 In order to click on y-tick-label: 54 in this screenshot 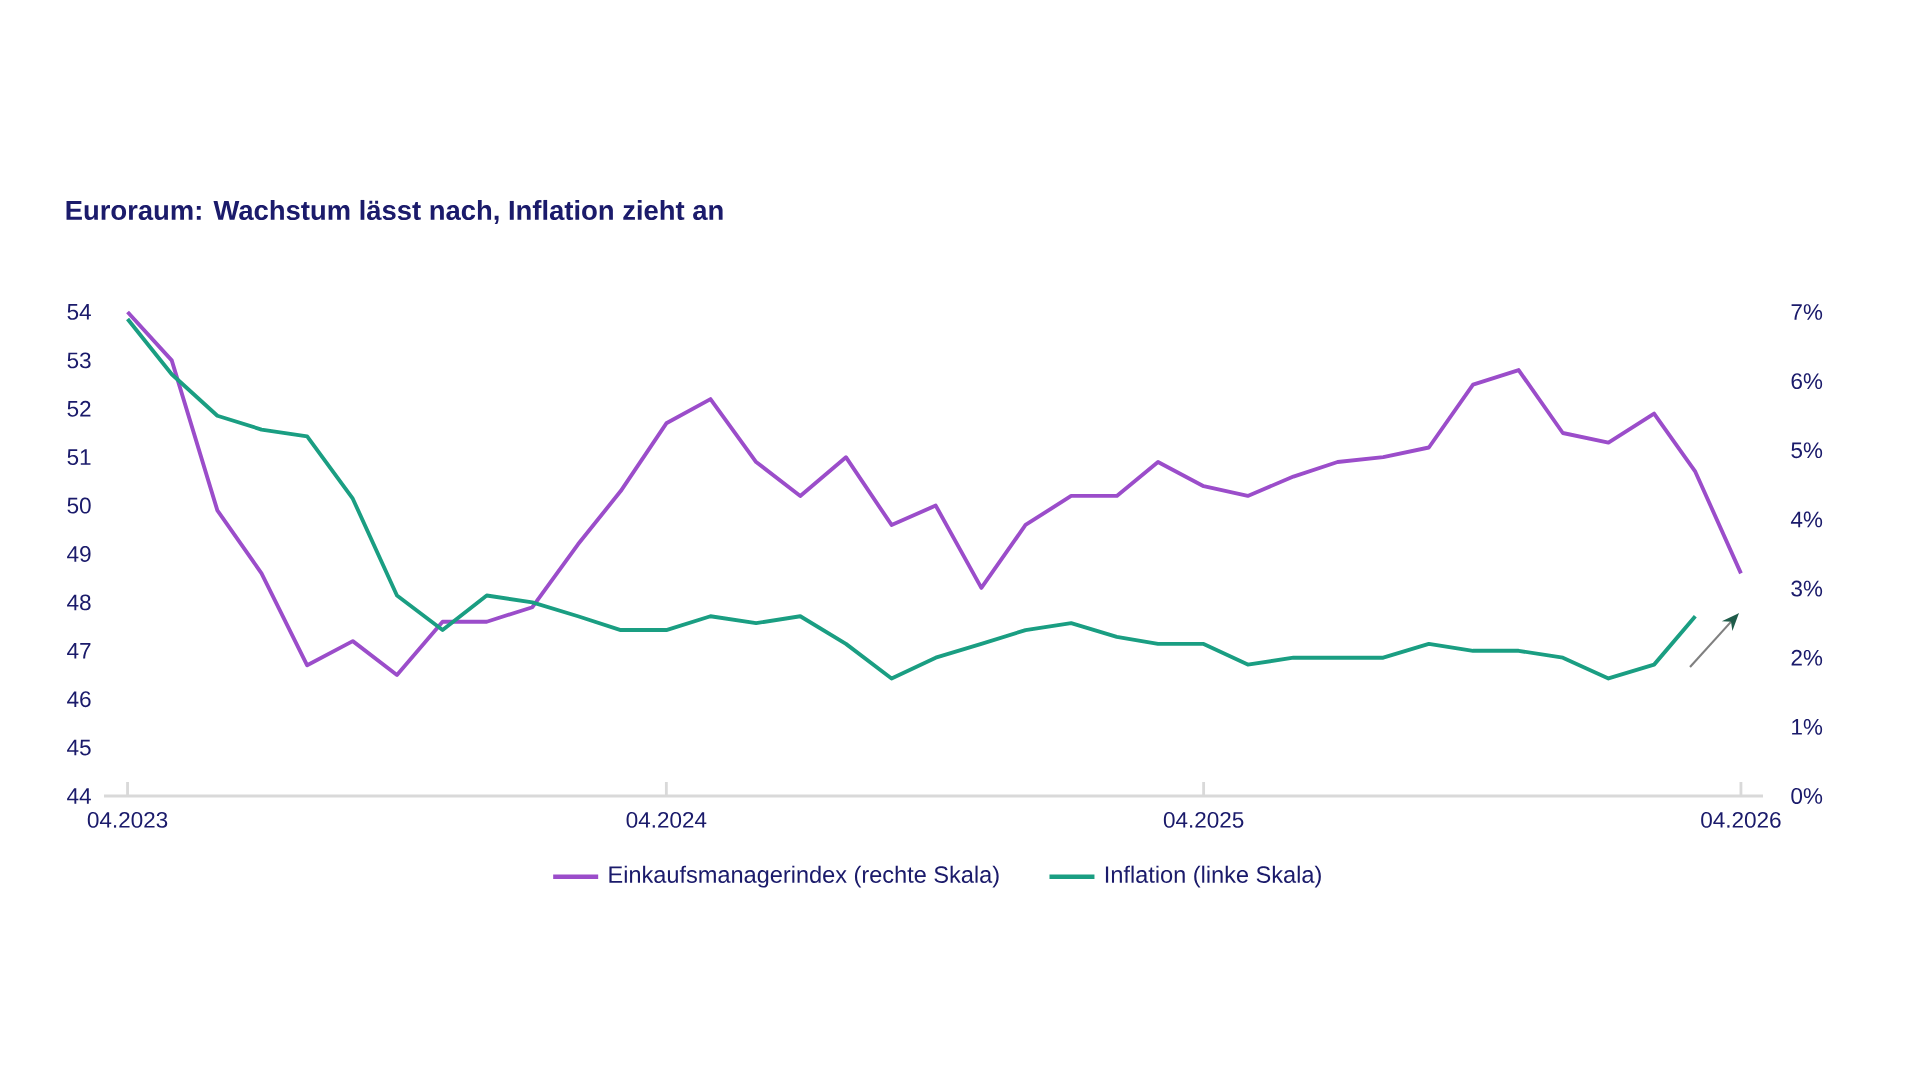, I will do `click(79, 312)`.